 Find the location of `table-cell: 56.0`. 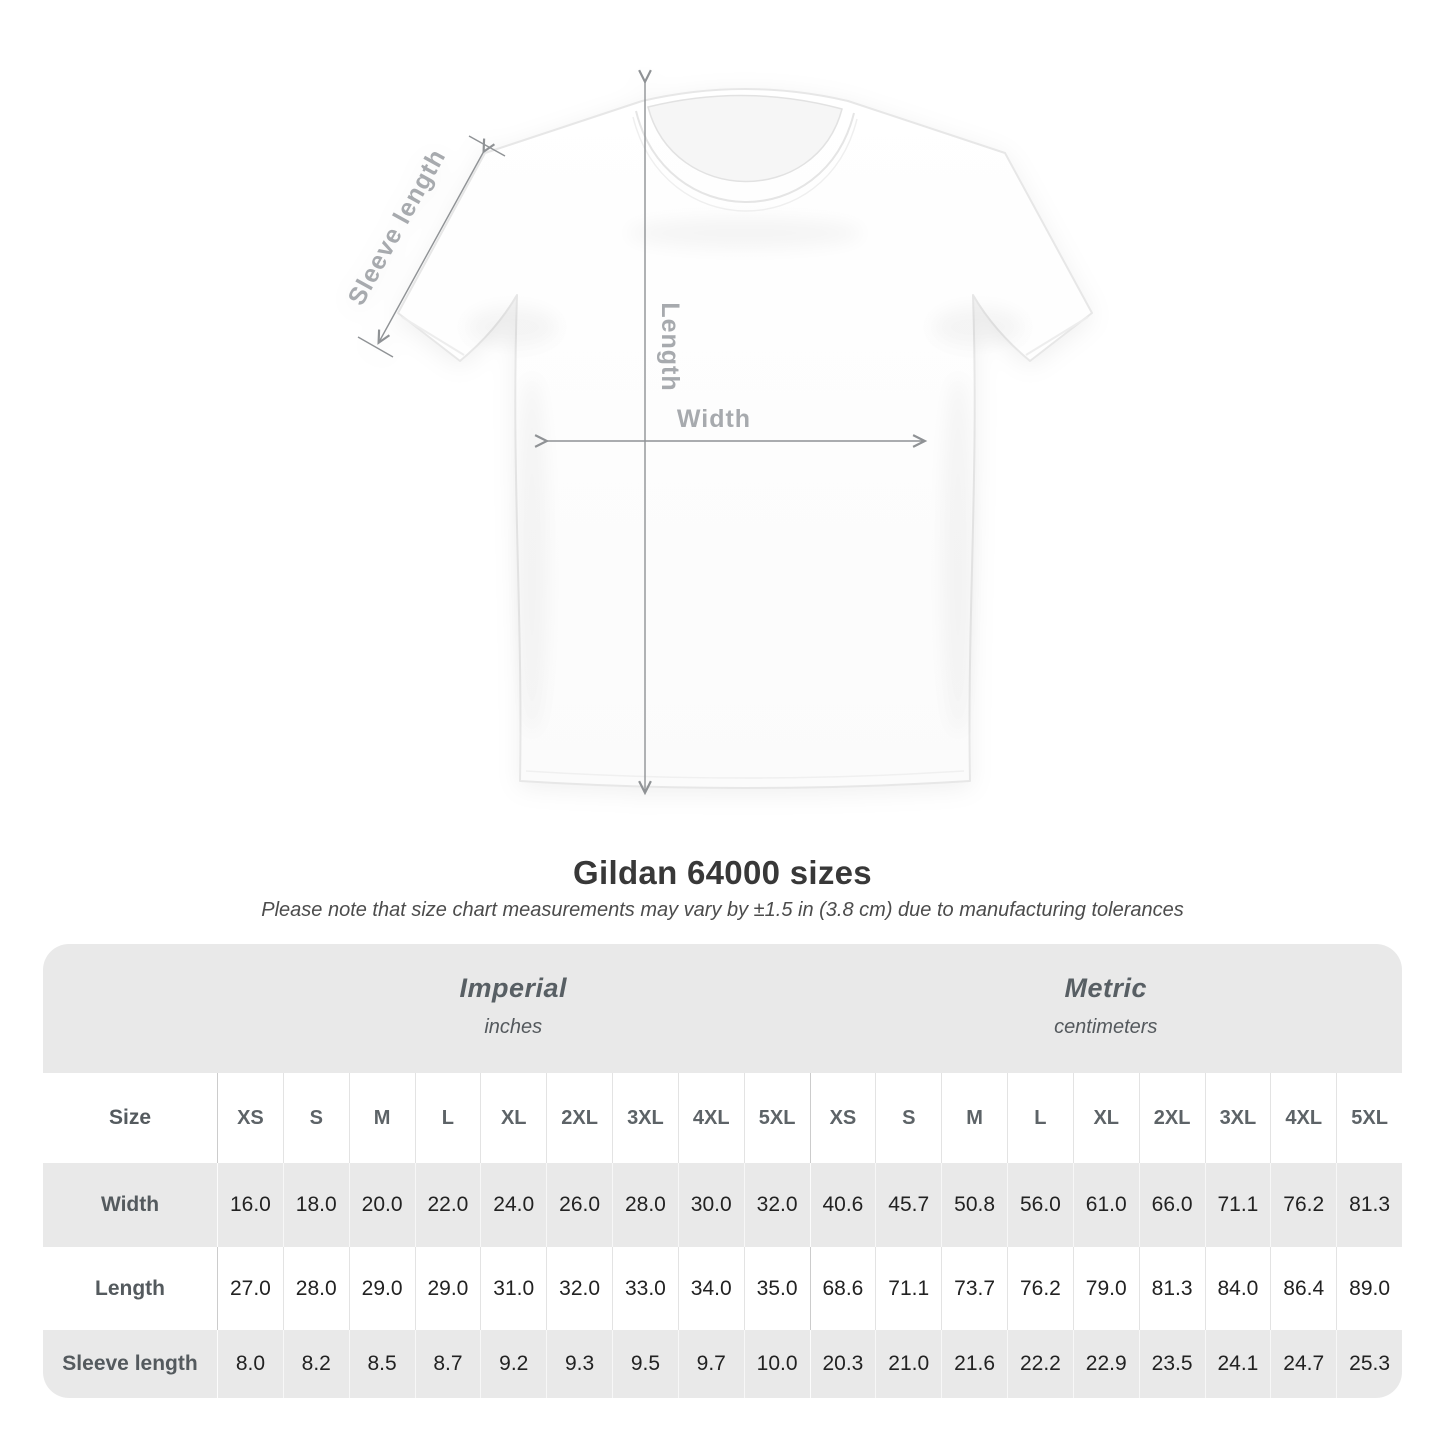

table-cell: 56.0 is located at coordinates (1040, 1205).